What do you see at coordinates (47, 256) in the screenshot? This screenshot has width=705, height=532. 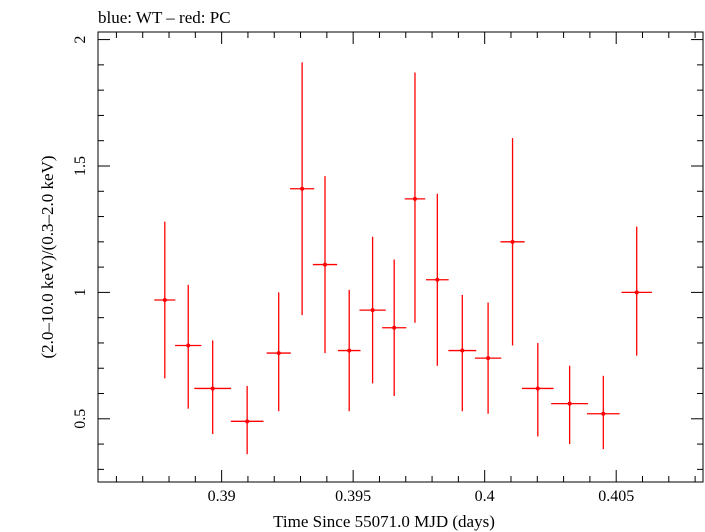 I see `y-axis-label: (2.0–10.0 keV)/(0.3–2.0 keV)` at bounding box center [47, 256].